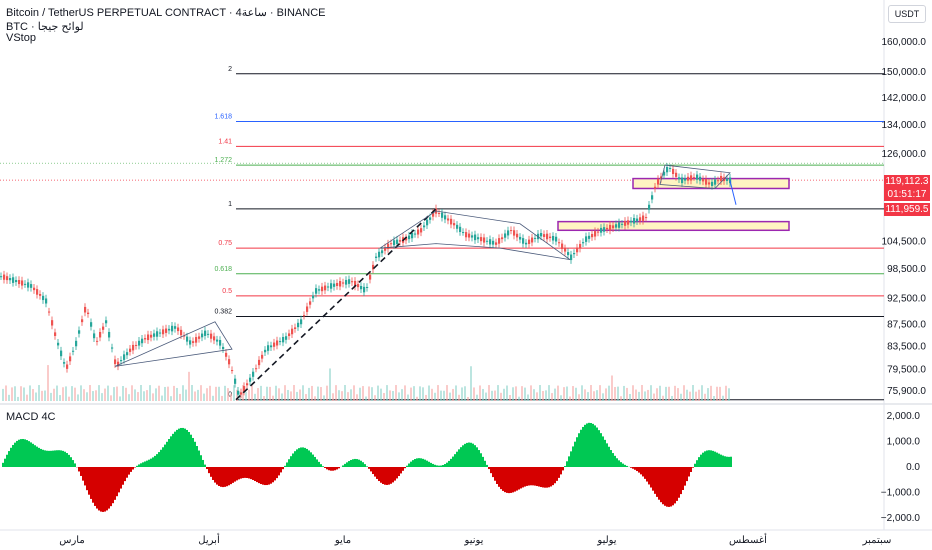 Image resolution: width=932 pixels, height=550 pixels. I want to click on fib-level-label: 1.272, so click(223, 160).